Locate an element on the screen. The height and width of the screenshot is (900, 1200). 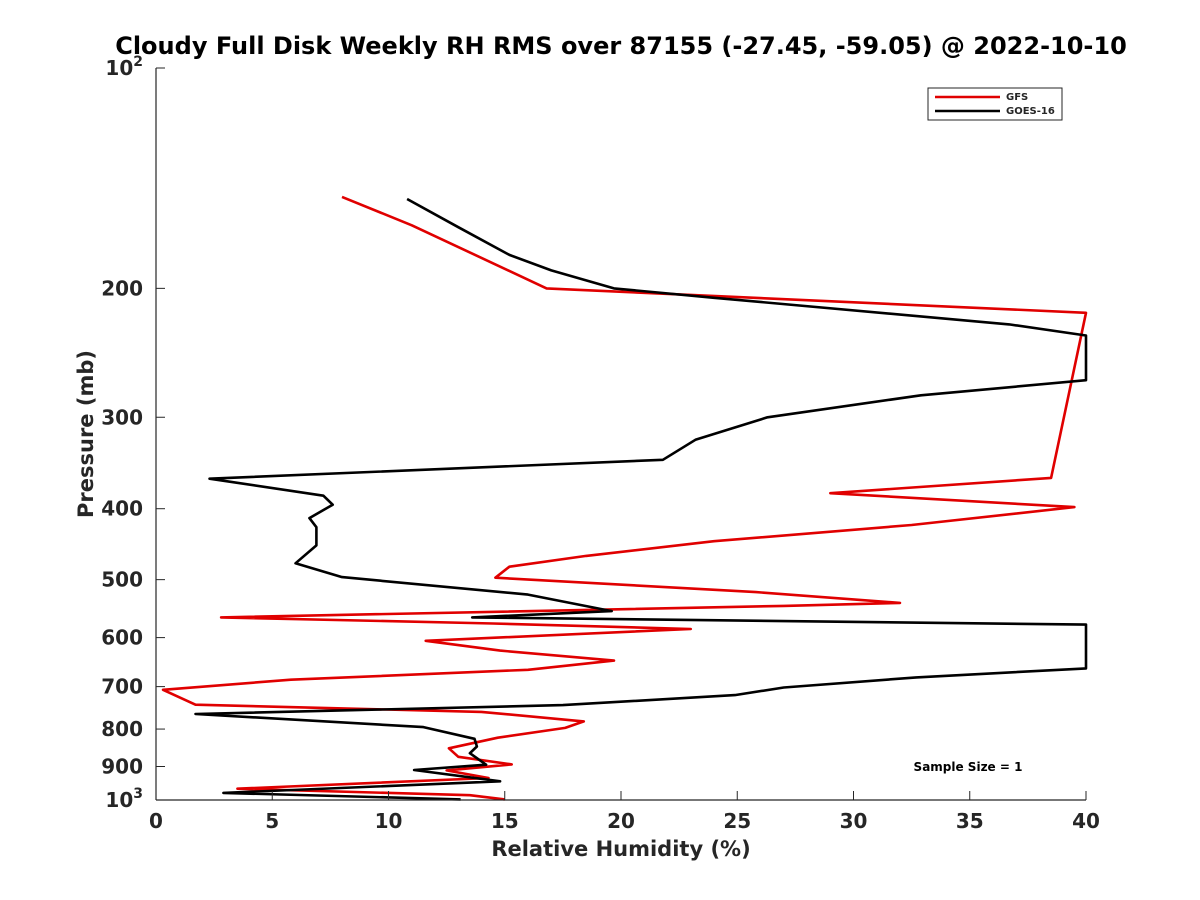
legend-label-goes16: GOES-16 is located at coordinates (1030, 111).